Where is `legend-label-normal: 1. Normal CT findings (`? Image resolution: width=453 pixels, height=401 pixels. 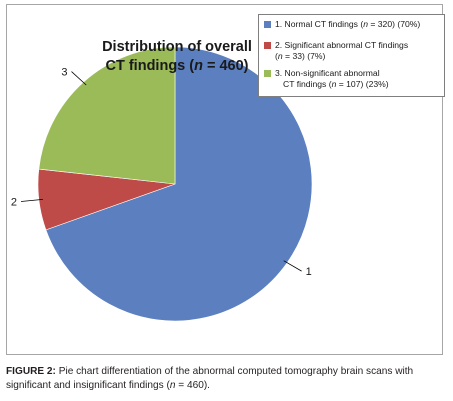 legend-label-normal: 1. Normal CT findings ( is located at coordinates (319, 24).